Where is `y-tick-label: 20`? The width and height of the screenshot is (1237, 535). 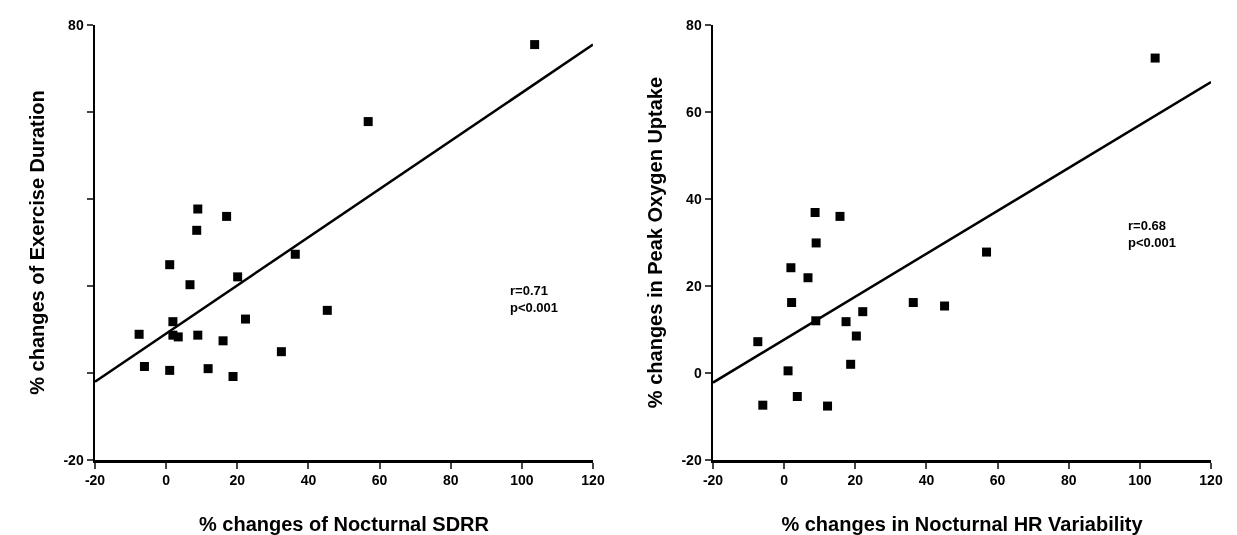 y-tick-label: 20 is located at coordinates (694, 285).